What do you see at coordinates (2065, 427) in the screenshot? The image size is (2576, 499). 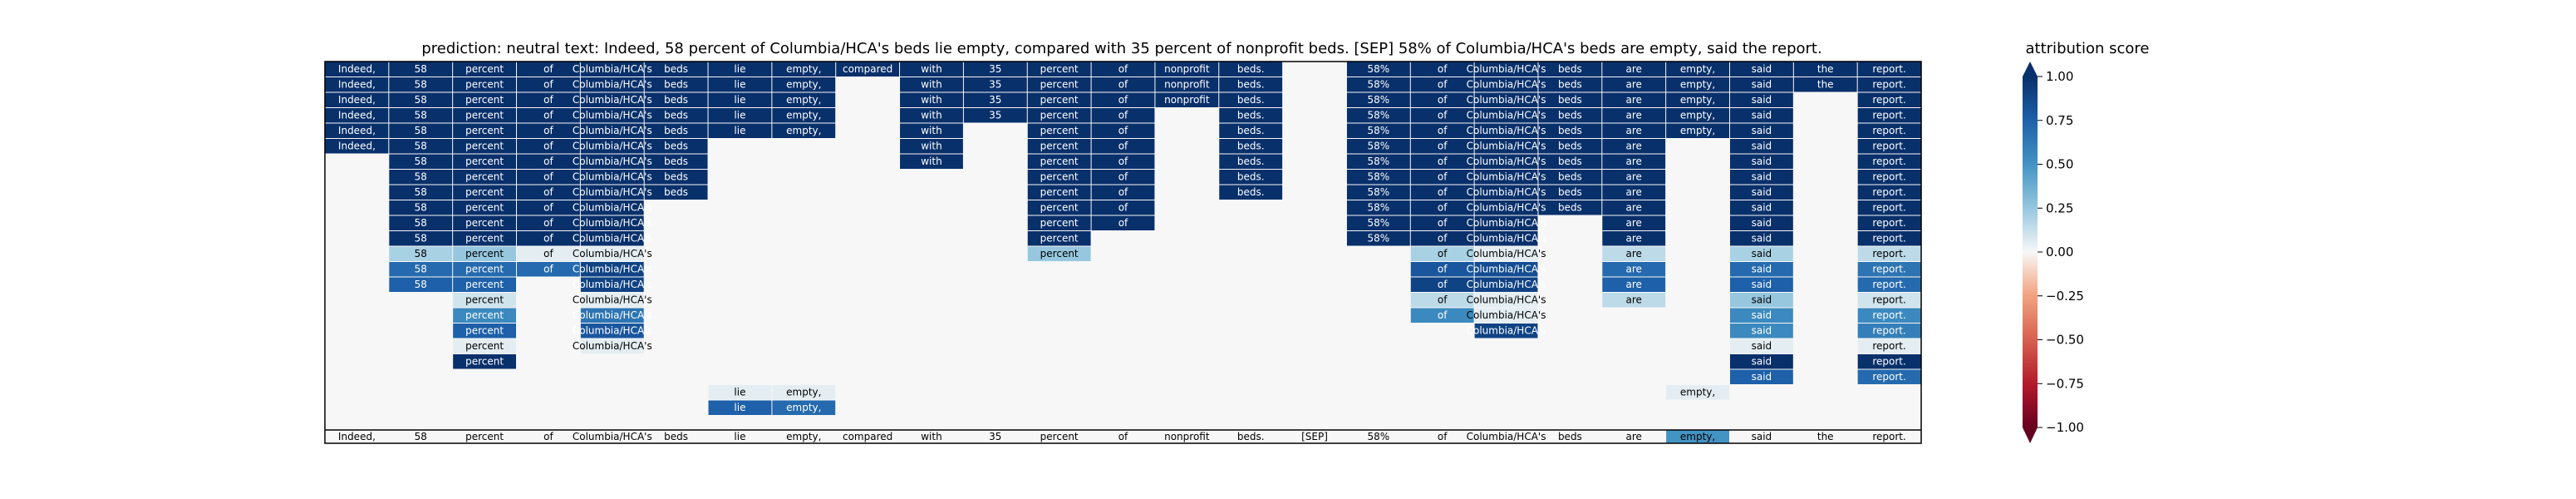 I see `colorbar-tick-label: −1.00` at bounding box center [2065, 427].